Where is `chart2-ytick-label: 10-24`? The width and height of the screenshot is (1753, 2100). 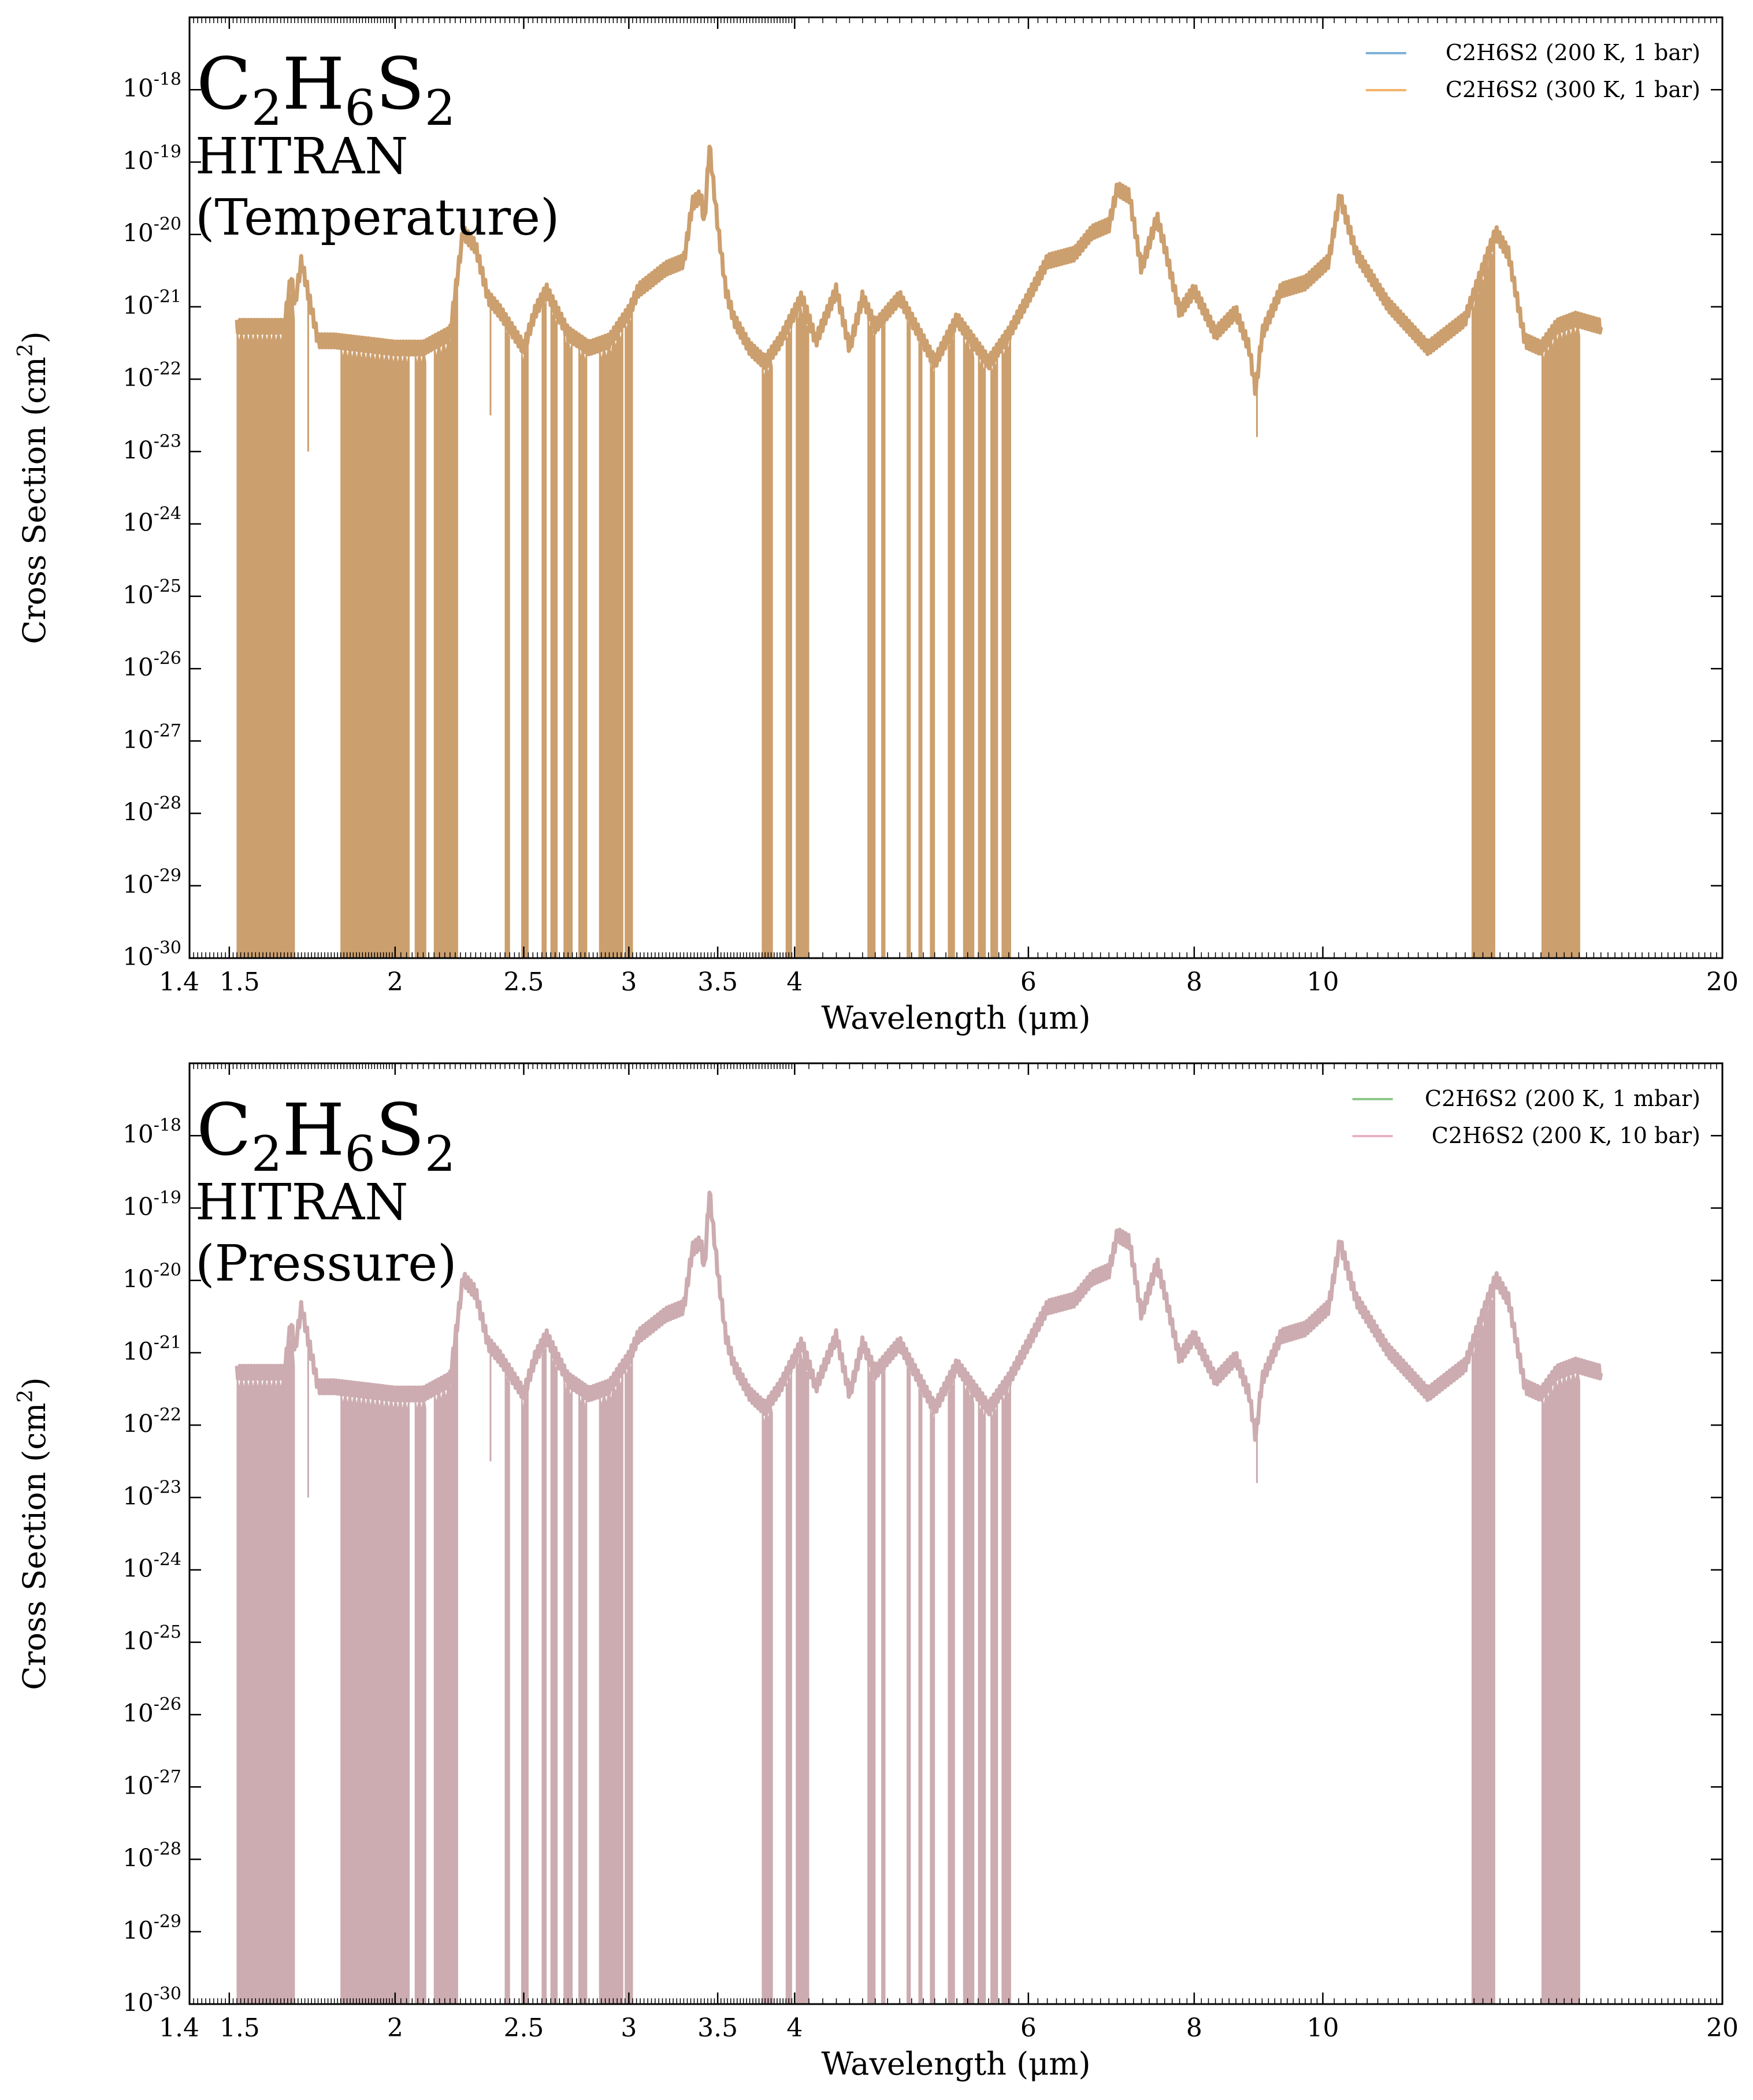
chart2-ytick-label: 10-24 is located at coordinates (151, 1567).